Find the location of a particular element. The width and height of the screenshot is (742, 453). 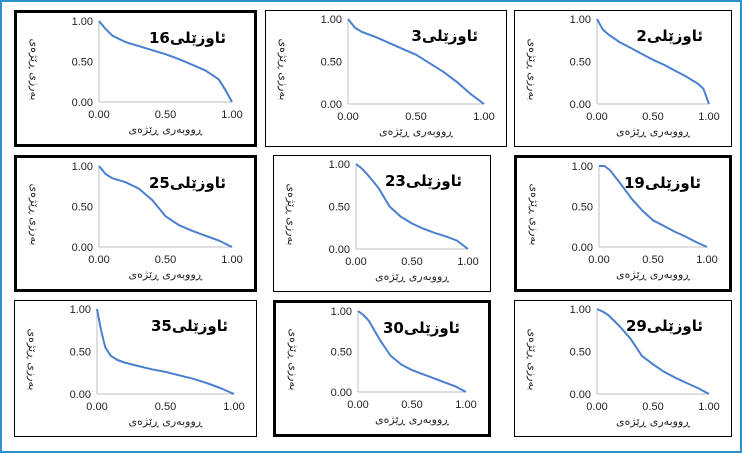

chart-title: ئاوزێلی16 is located at coordinates (187, 38).